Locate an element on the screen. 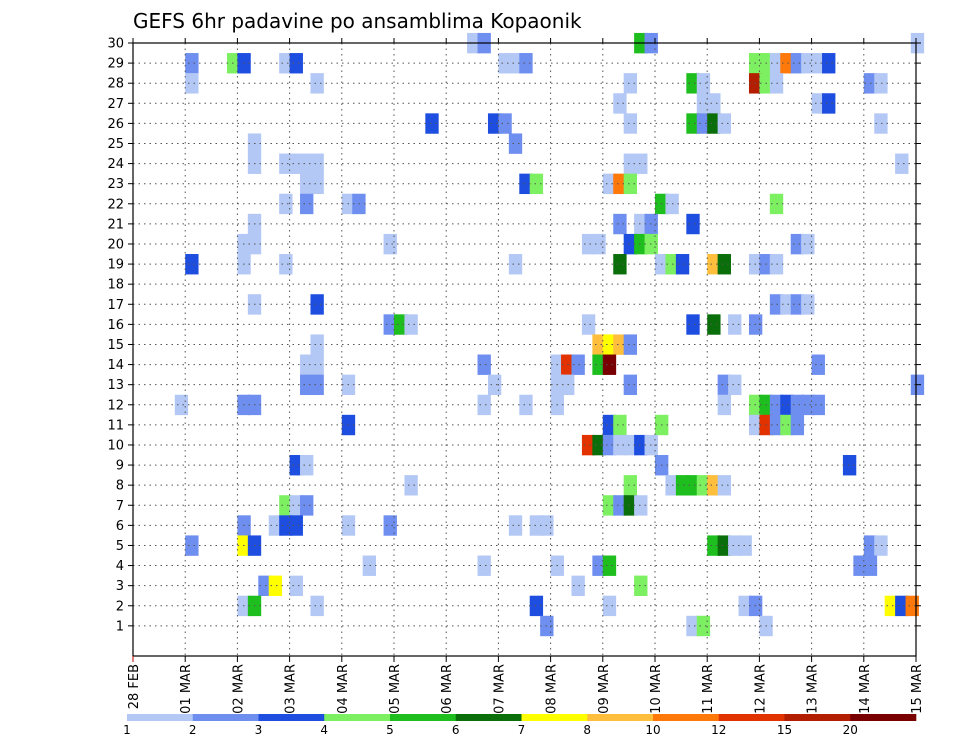 This screenshot has width=960, height=742. y-tick-label: 10 is located at coordinates (115, 445).